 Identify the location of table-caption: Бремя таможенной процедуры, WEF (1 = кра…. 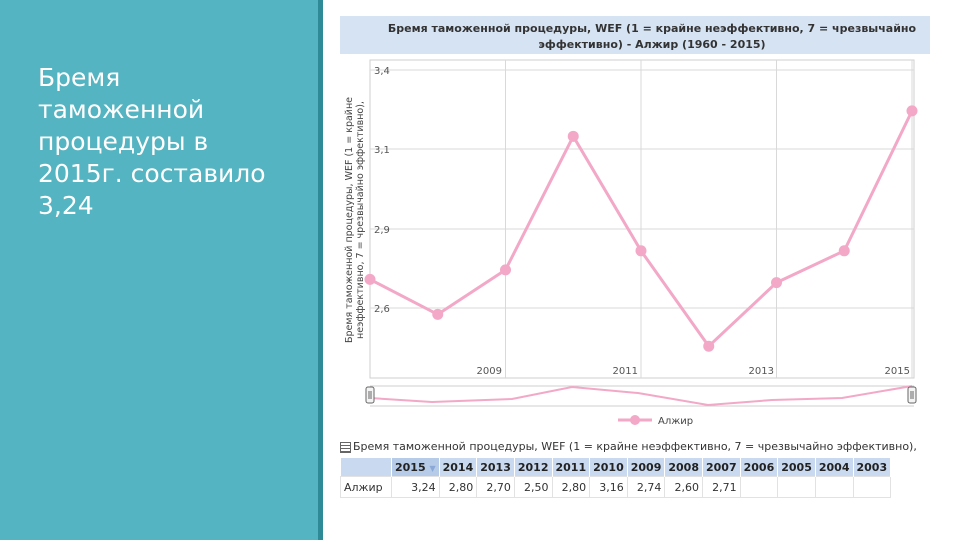
(628, 446).